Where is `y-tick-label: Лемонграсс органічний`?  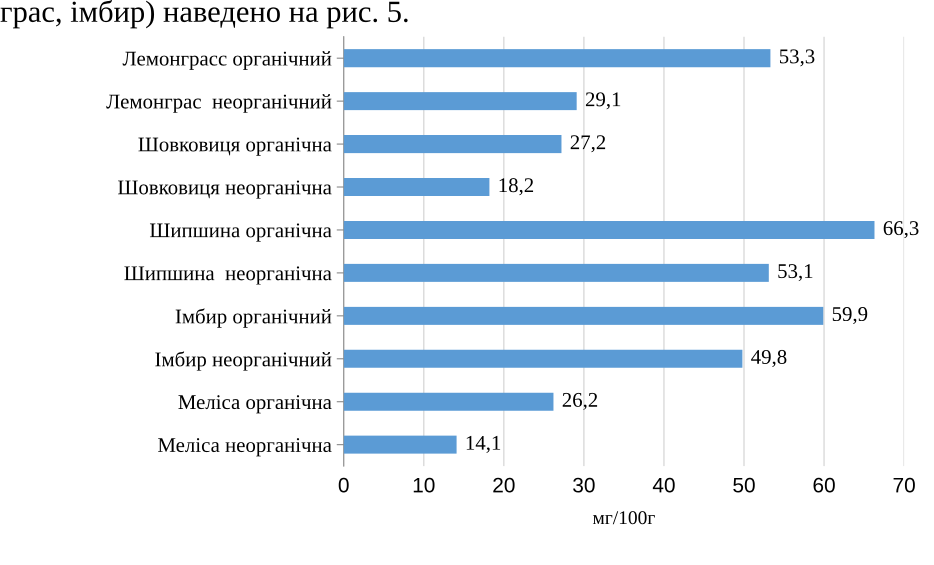
y-tick-label: Лемонграсс органічний is located at coordinates (227, 60).